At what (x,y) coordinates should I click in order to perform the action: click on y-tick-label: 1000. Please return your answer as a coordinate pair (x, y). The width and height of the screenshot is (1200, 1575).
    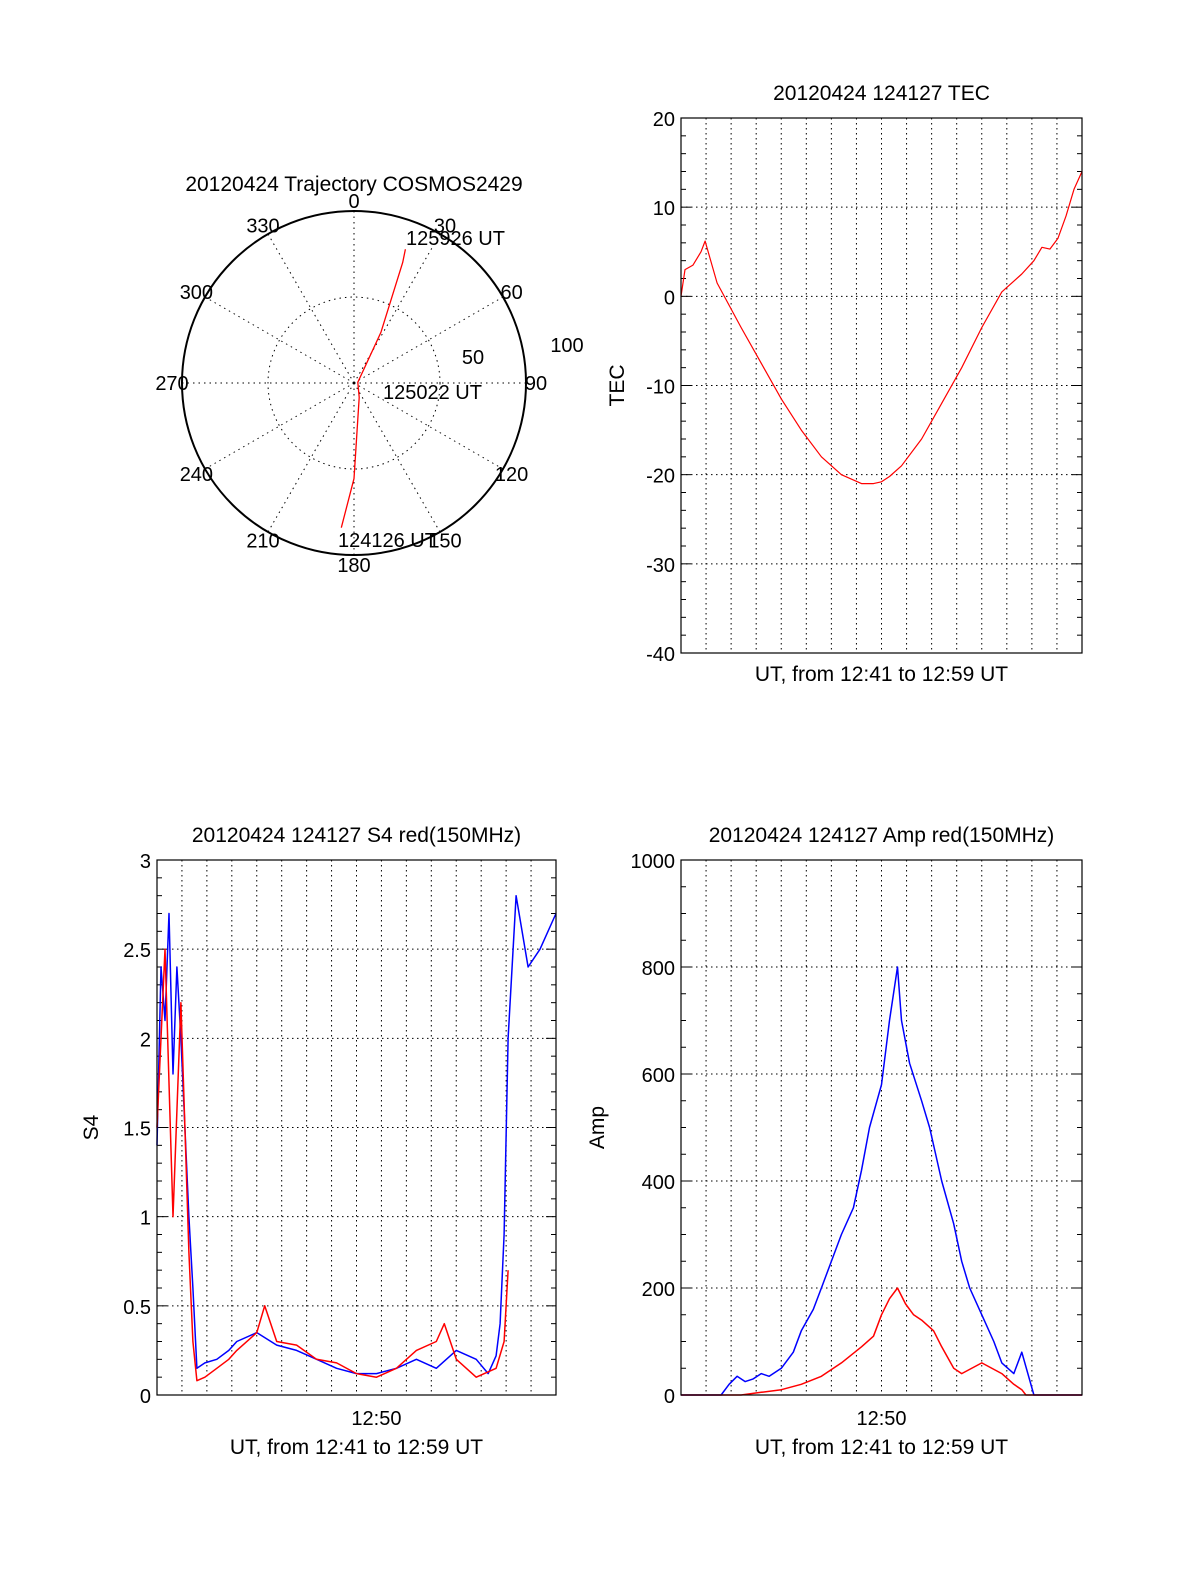
    Looking at the image, I should click on (653, 862).